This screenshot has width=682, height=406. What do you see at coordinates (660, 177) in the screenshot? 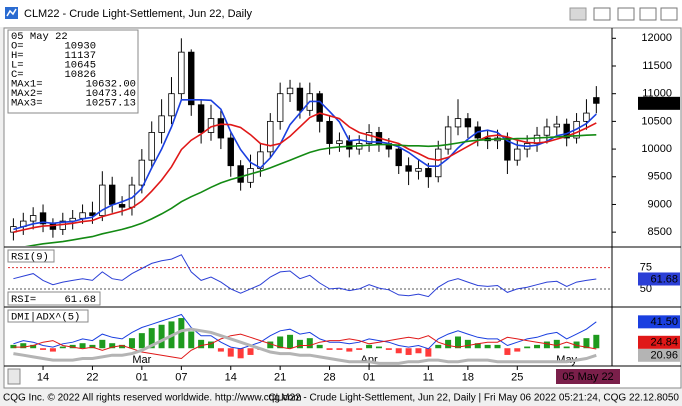
I see `y-tick-label: 9500` at bounding box center [660, 177].